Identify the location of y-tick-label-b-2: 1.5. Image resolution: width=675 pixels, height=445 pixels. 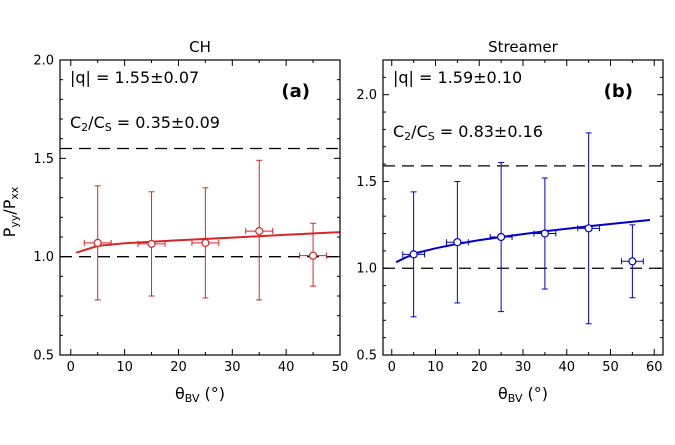
(366, 182).